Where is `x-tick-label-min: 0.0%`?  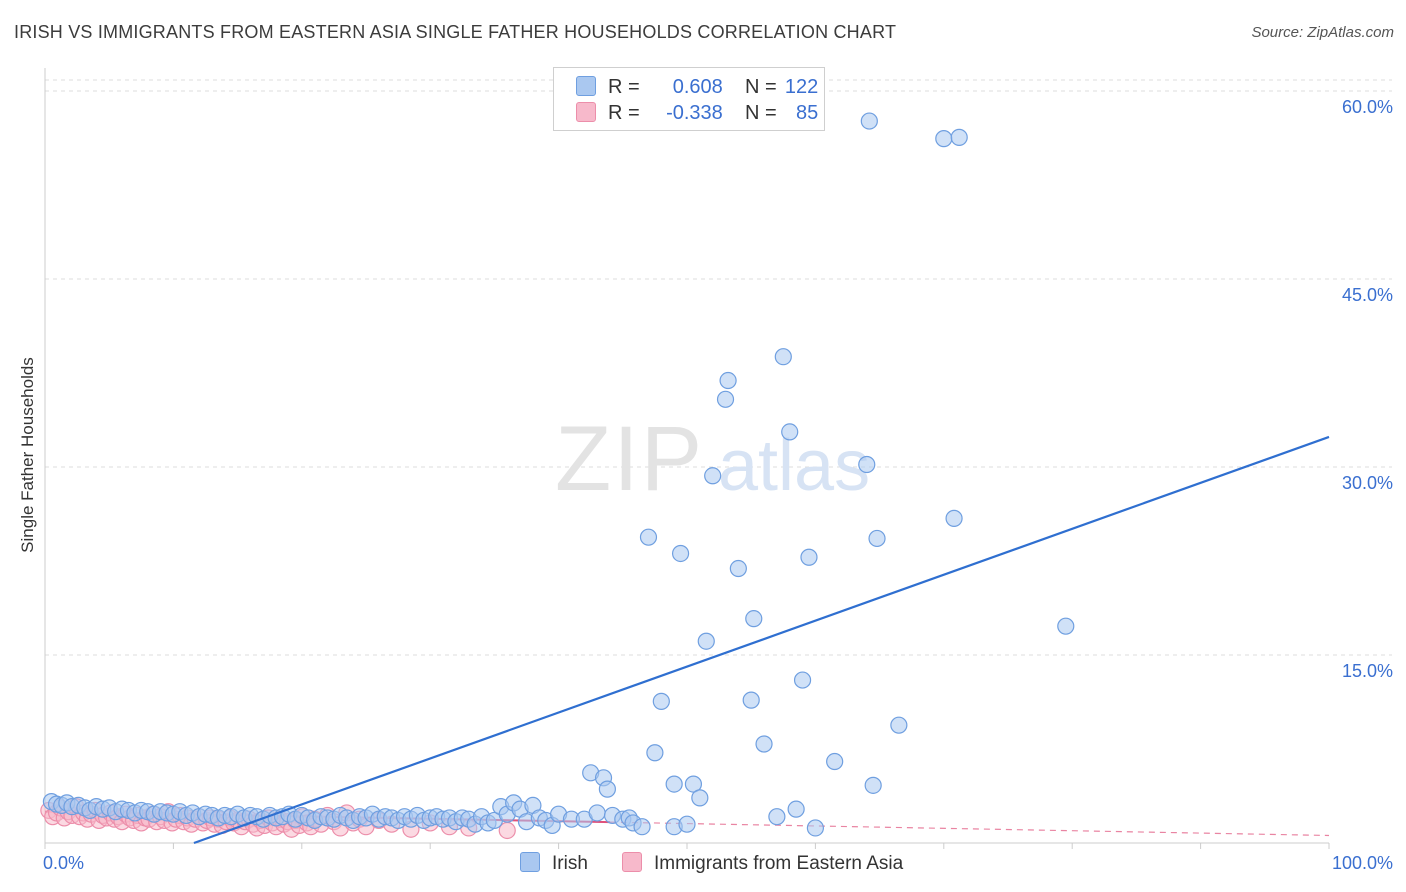 x-tick-label-min: 0.0% is located at coordinates (63, 863).